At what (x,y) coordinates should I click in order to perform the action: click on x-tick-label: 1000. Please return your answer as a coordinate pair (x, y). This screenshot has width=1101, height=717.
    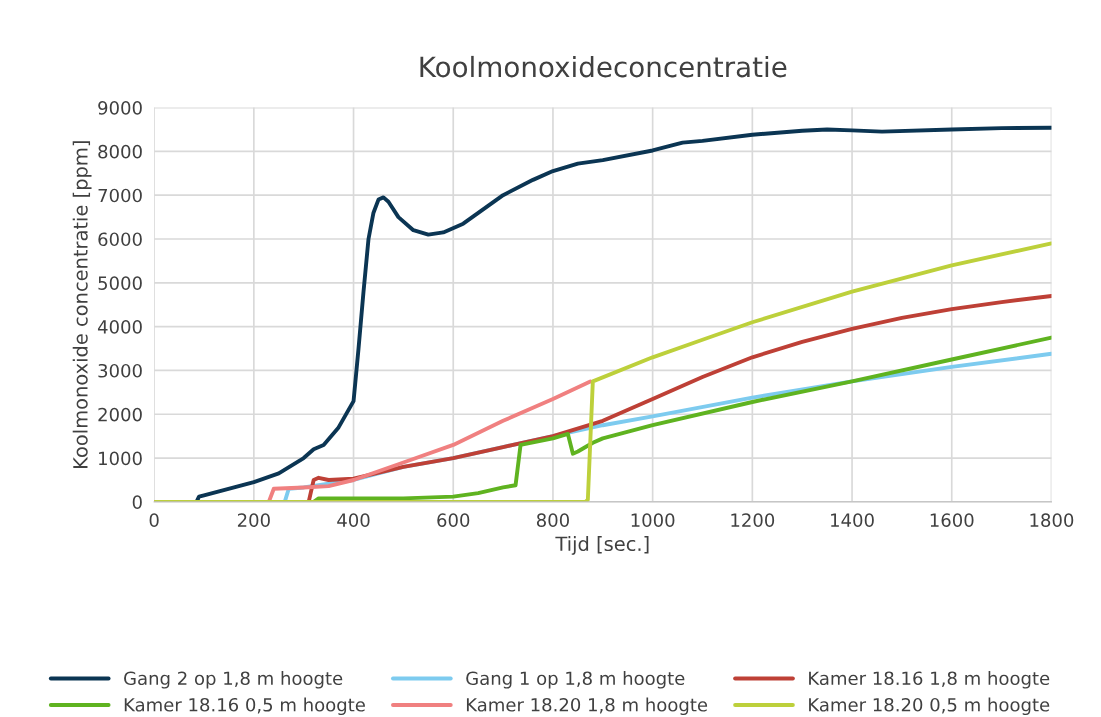
    Looking at the image, I should click on (653, 520).